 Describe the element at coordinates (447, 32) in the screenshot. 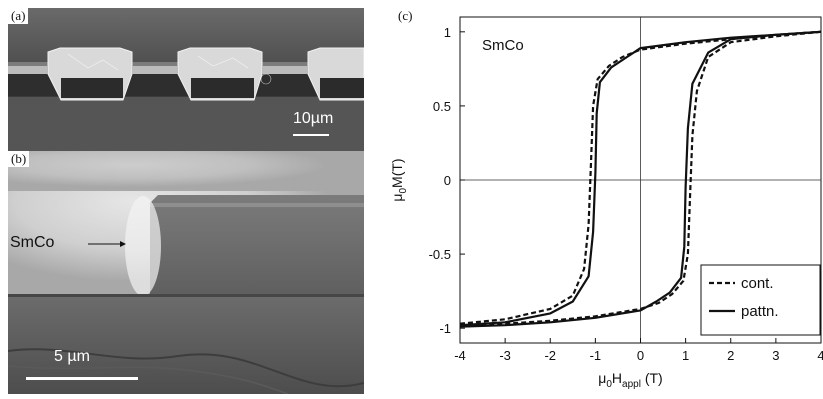

I see `y-tick-label: 1` at that location.